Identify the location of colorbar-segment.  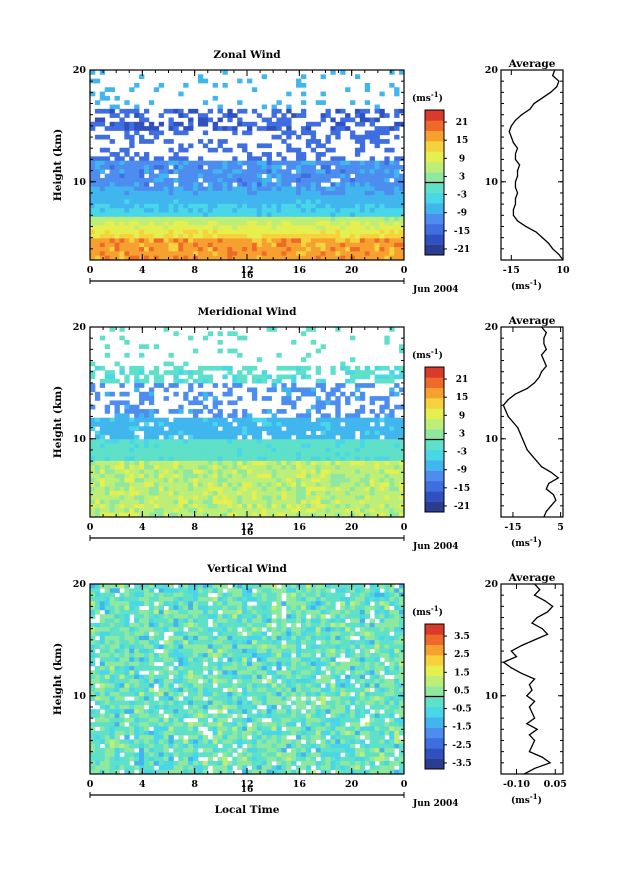
(434, 383).